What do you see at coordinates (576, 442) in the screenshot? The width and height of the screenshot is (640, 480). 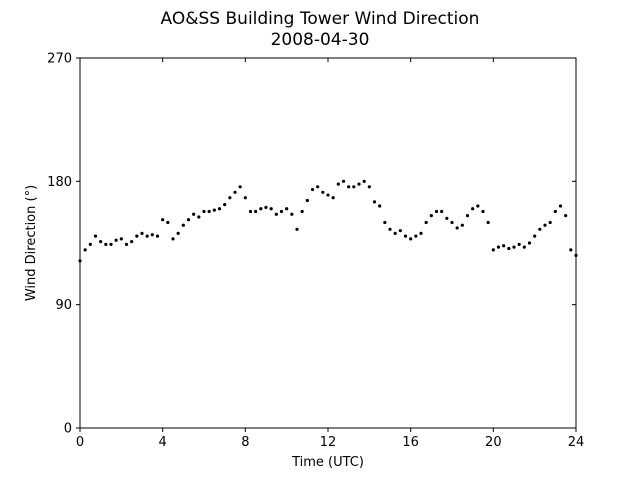 I see `x-tick-label: 24` at bounding box center [576, 442].